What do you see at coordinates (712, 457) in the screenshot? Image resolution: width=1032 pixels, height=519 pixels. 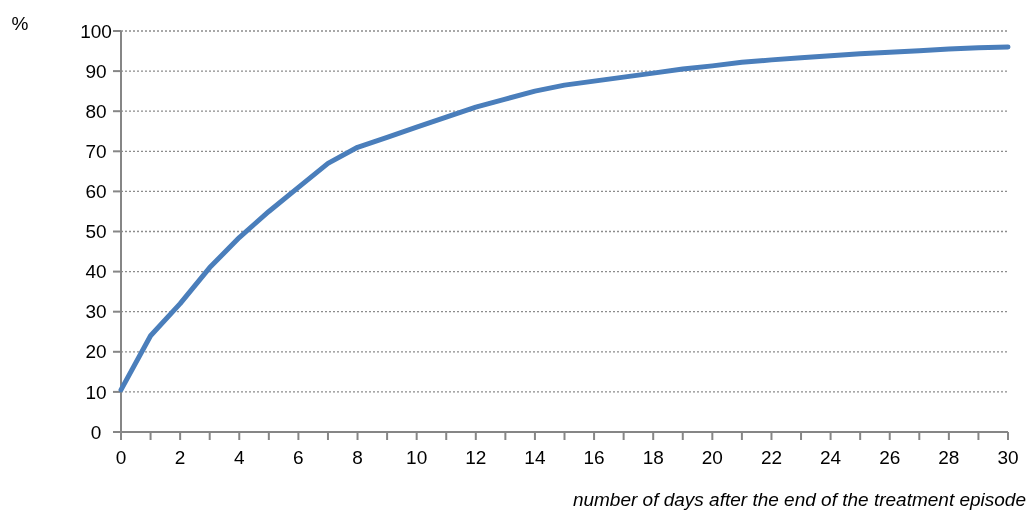 I see `x-tick-label: 20` at bounding box center [712, 457].